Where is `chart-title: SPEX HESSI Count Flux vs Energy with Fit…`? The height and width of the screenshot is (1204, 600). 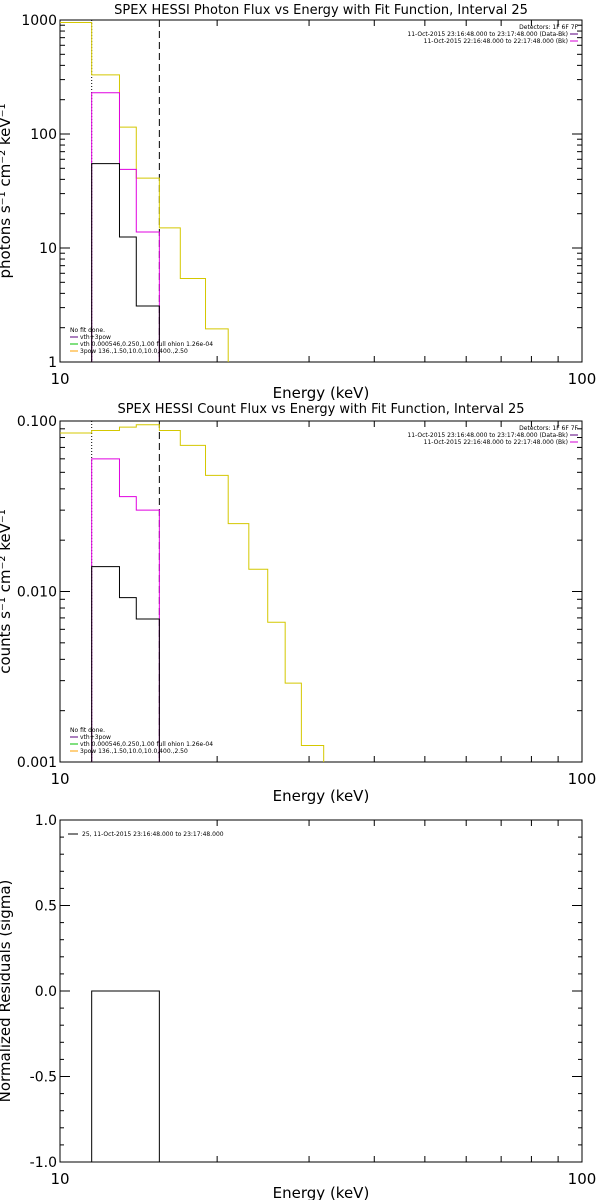 chart-title: SPEX HESSI Count Flux vs Energy with Fit… is located at coordinates (320, 409).